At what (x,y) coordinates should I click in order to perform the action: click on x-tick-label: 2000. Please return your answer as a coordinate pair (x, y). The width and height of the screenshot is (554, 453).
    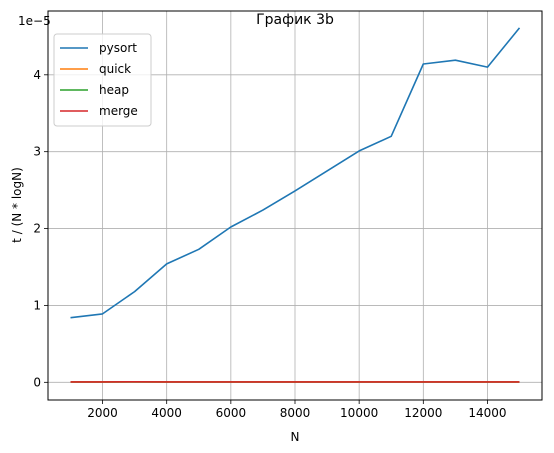
    Looking at the image, I should click on (102, 413).